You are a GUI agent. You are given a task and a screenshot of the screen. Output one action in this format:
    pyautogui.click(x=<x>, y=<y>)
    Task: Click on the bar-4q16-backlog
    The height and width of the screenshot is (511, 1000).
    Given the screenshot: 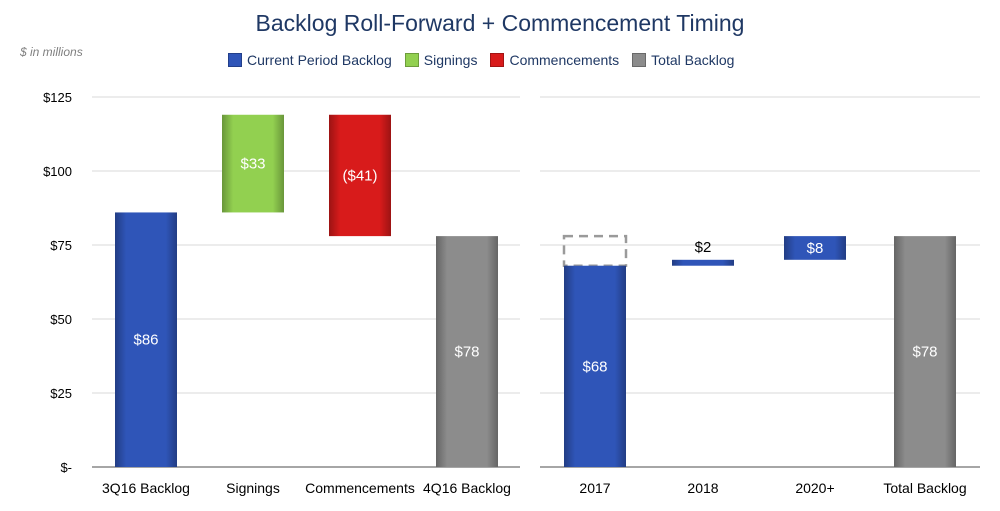 What is the action you would take?
    pyautogui.click(x=467, y=351)
    